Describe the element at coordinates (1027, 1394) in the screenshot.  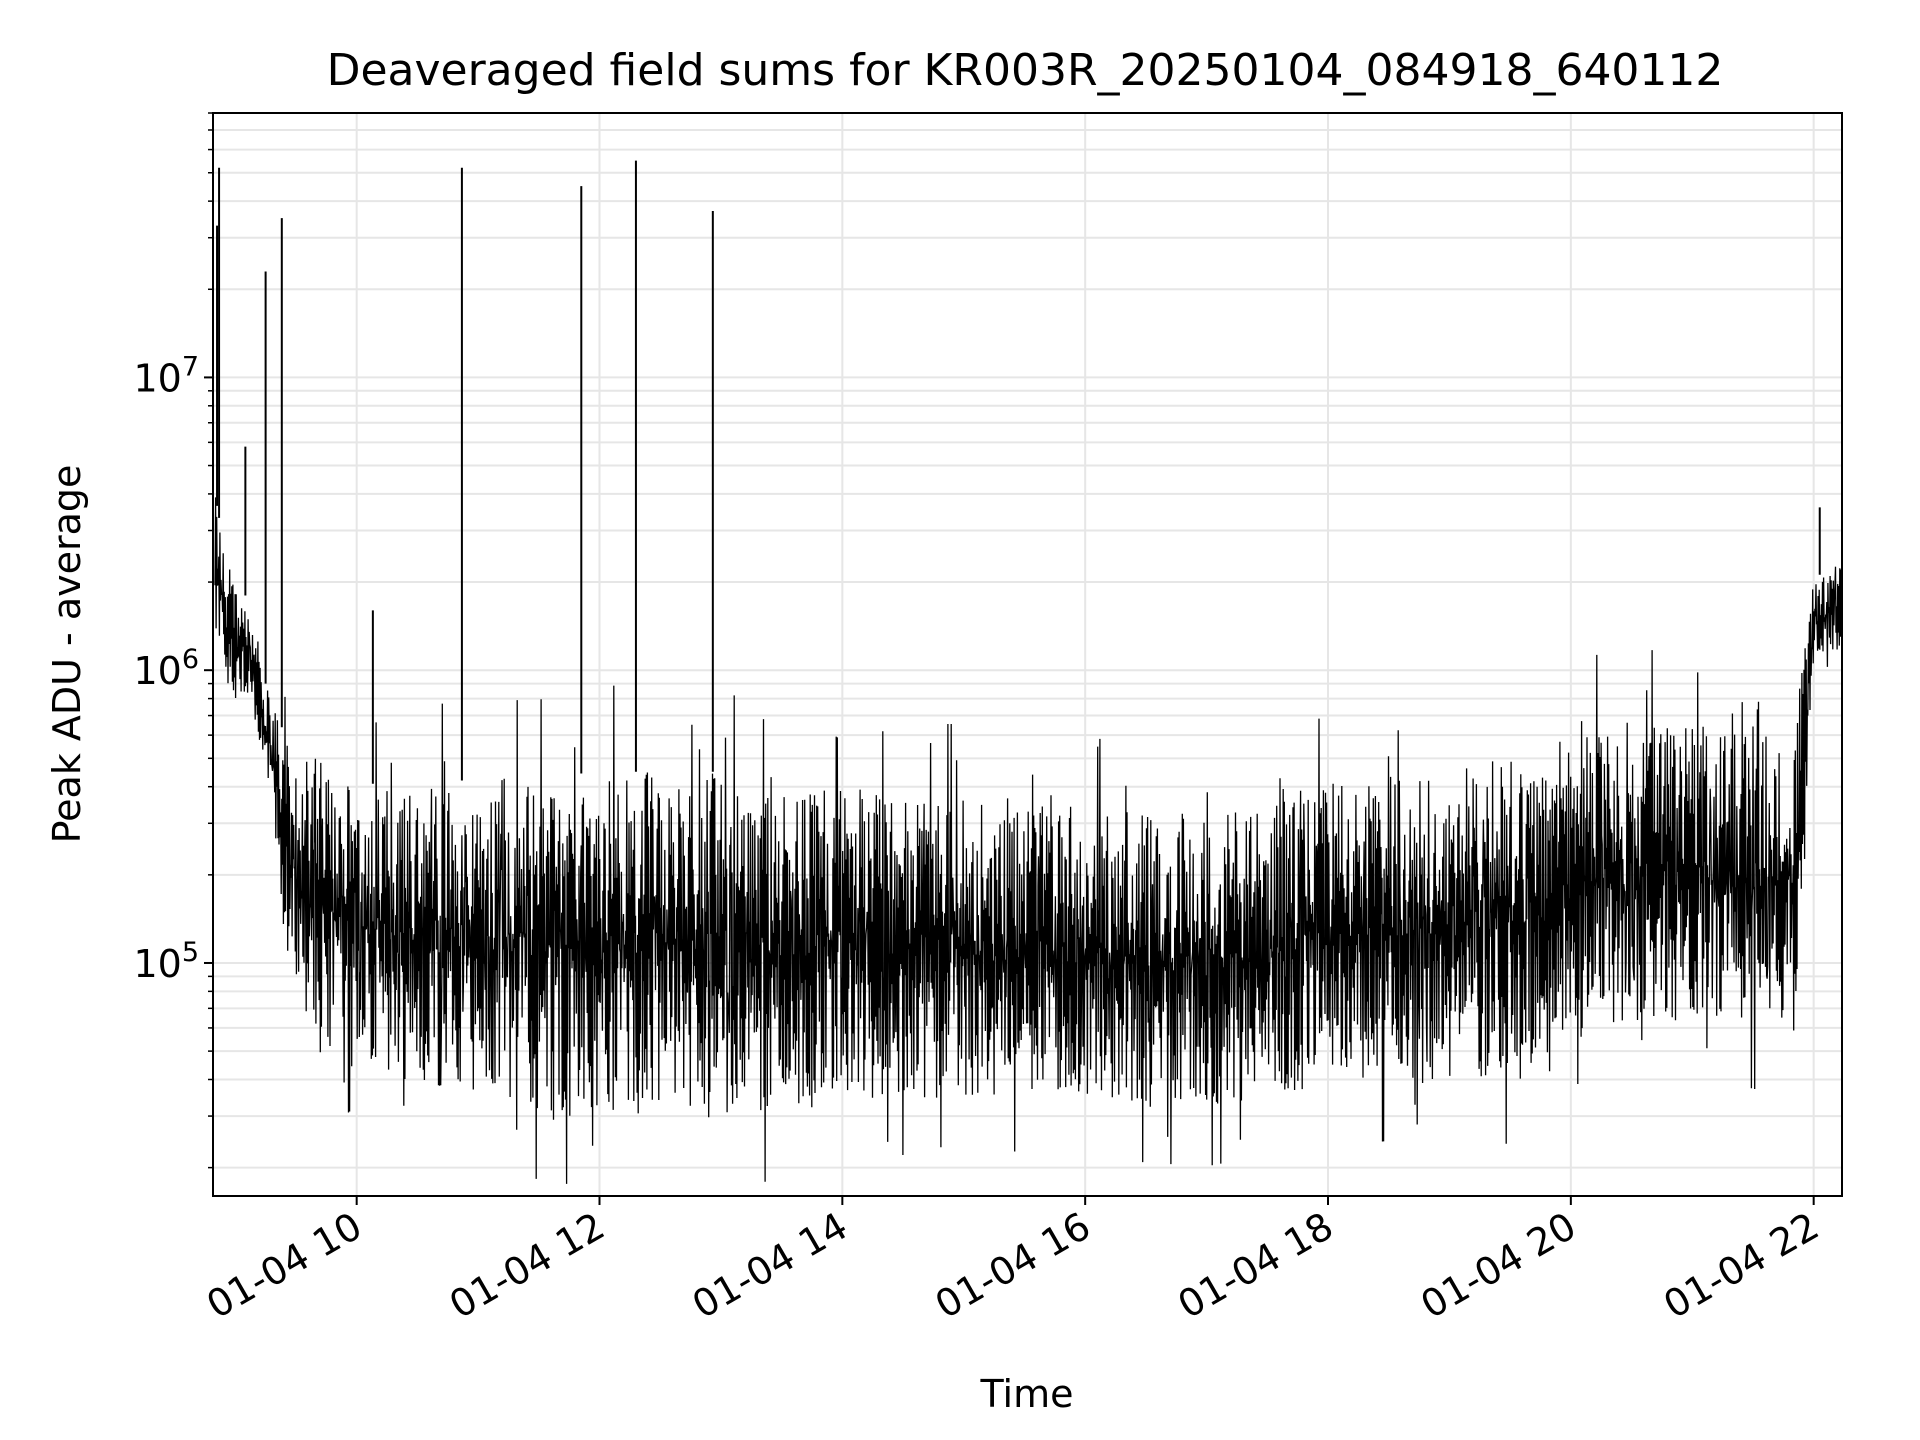
I see `x-axis-label: Time` at that location.